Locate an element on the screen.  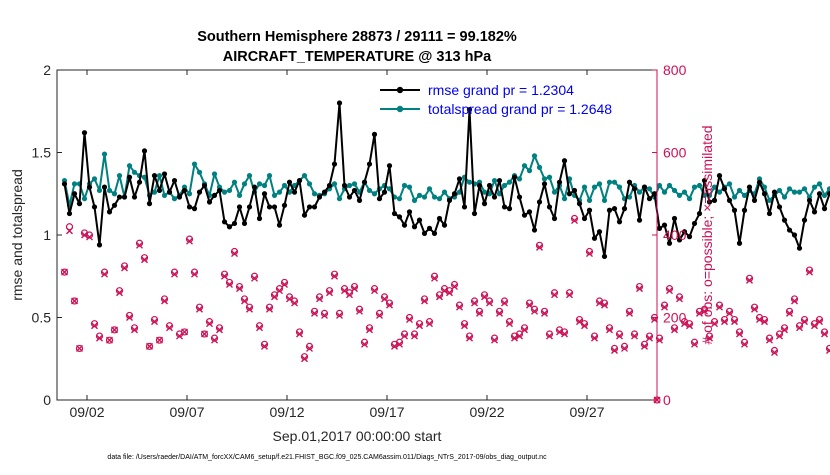
y-tick-label-right: 800 is located at coordinates (675, 70).